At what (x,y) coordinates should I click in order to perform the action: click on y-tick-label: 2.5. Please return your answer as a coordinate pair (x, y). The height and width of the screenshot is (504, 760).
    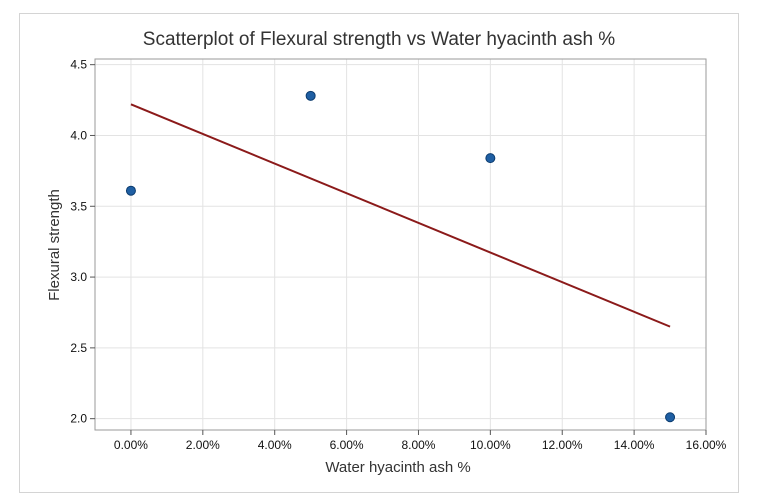
    Looking at the image, I should click on (78, 348).